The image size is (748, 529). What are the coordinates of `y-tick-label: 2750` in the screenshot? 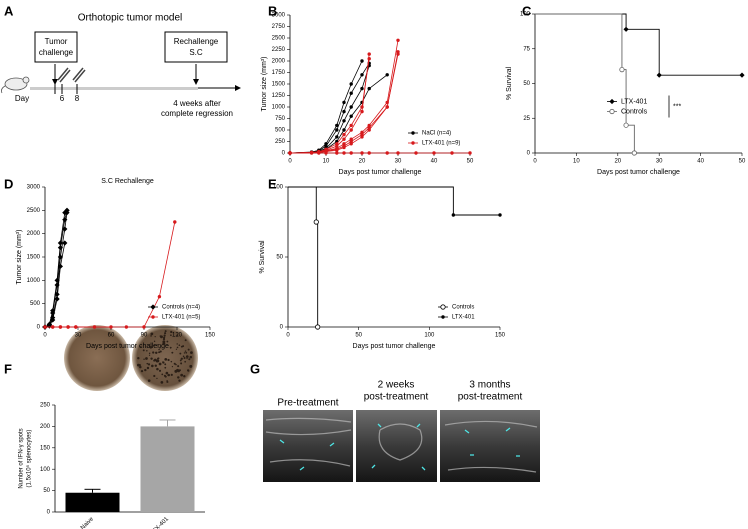 It's located at (279, 27).